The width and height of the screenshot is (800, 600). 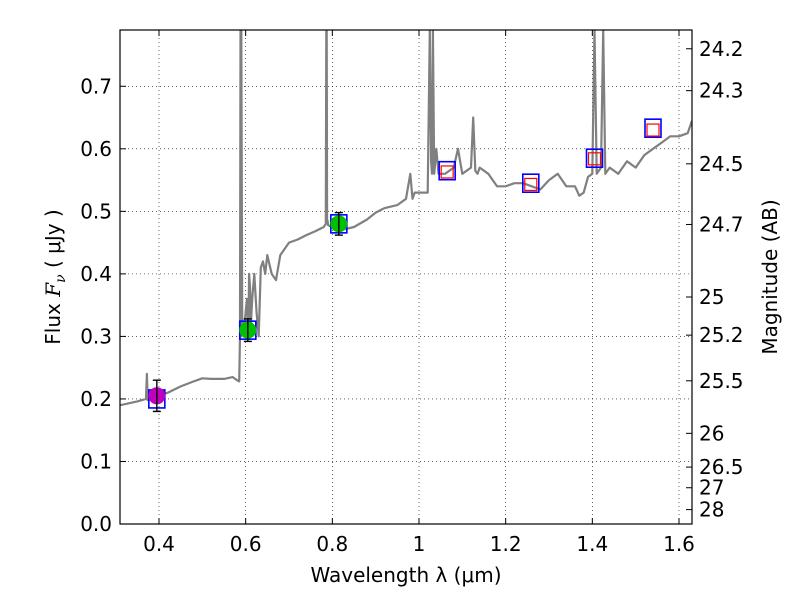 What do you see at coordinates (506, 544) in the screenshot?
I see `x-tick-label: 1.2` at bounding box center [506, 544].